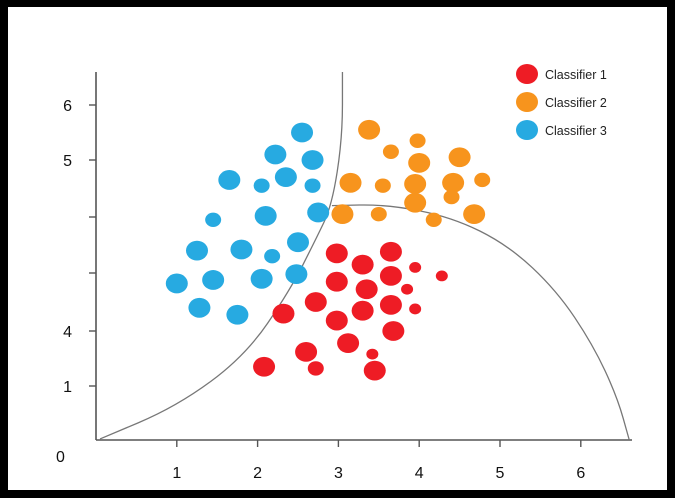 The image size is (675, 498). What do you see at coordinates (419, 473) in the screenshot?
I see `x-tick-label-4: 4` at bounding box center [419, 473].